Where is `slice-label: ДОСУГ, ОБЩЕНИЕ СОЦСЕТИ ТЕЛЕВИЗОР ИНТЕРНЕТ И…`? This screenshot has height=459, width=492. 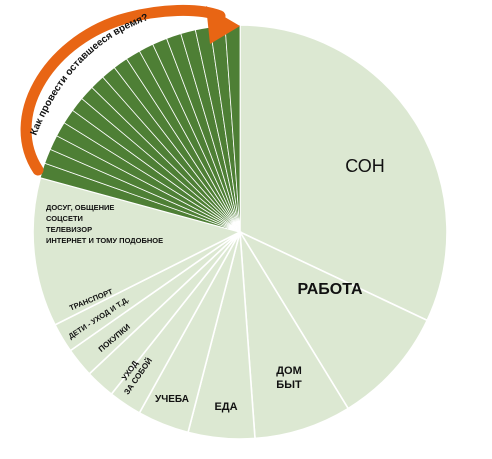 slice-label: ДОСУГ, ОБЩЕНИЕ СОЦСЕТИ ТЕЛЕВИЗОР ИНТЕРНЕТ И… is located at coordinates (104, 224).